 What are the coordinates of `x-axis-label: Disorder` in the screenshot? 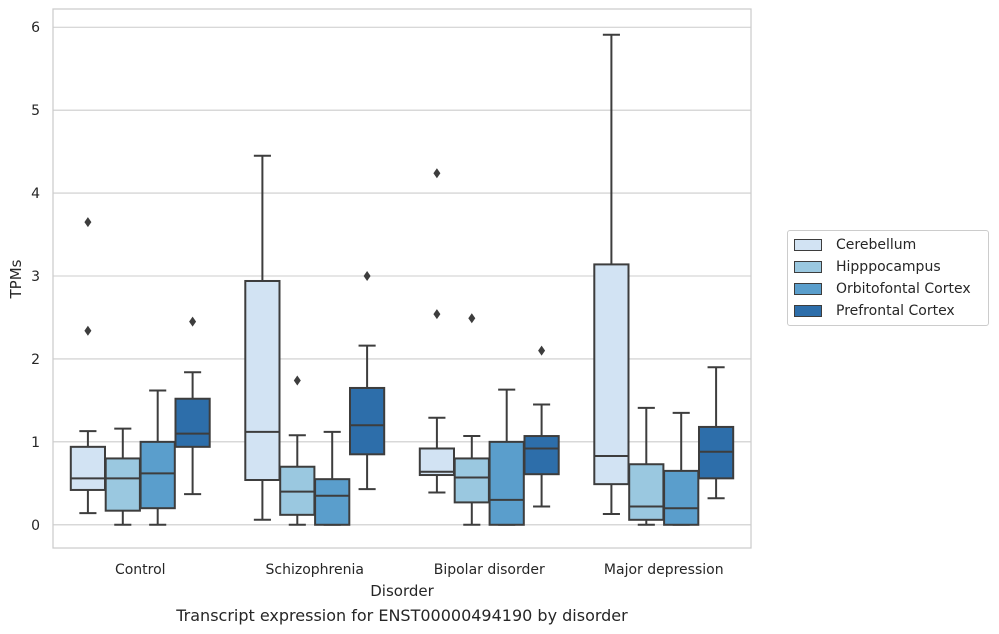 It's located at (402, 591).